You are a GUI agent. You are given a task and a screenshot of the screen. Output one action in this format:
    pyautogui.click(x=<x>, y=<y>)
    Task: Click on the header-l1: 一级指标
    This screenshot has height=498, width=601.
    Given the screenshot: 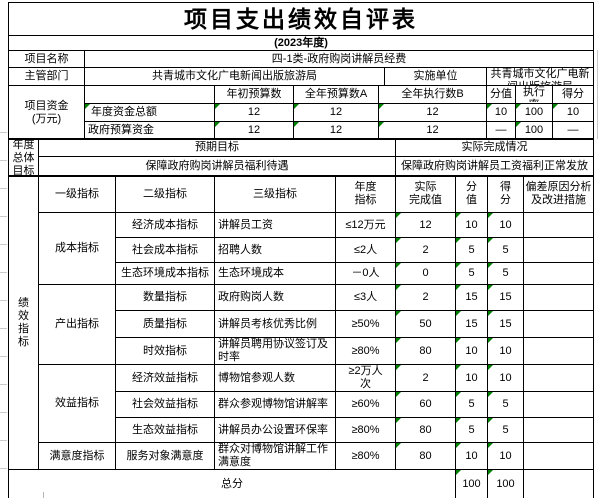 What is the action you would take?
    pyautogui.click(x=77, y=194)
    